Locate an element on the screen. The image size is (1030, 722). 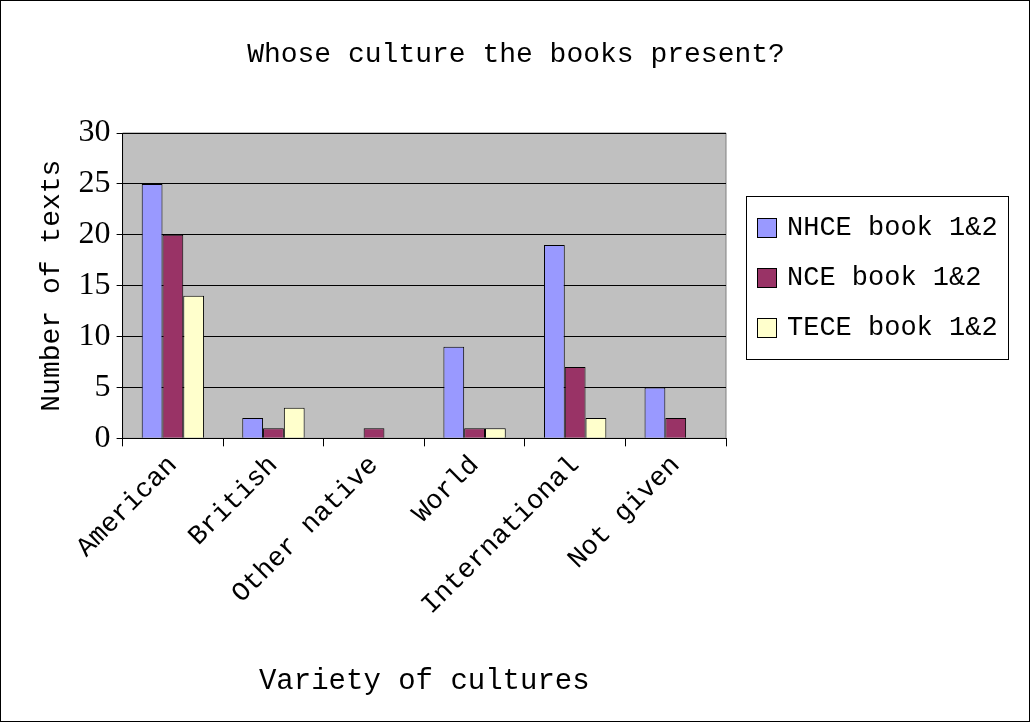
y-tick-label: 15 is located at coordinates (94, 283).